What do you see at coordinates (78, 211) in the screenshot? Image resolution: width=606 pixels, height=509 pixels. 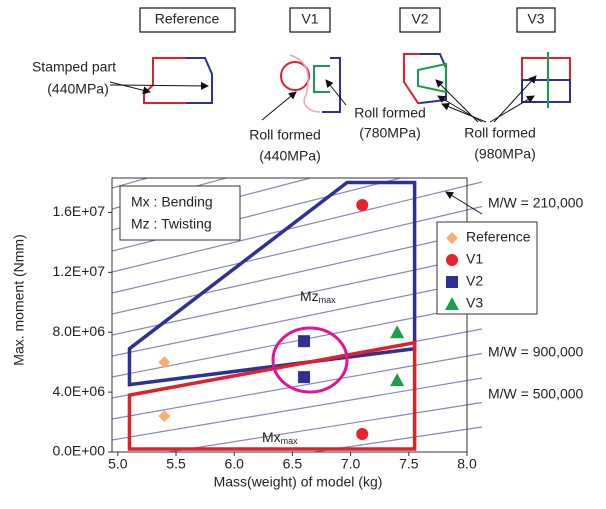 I see `y-tick-label: 1.6E+07` at bounding box center [78, 211].